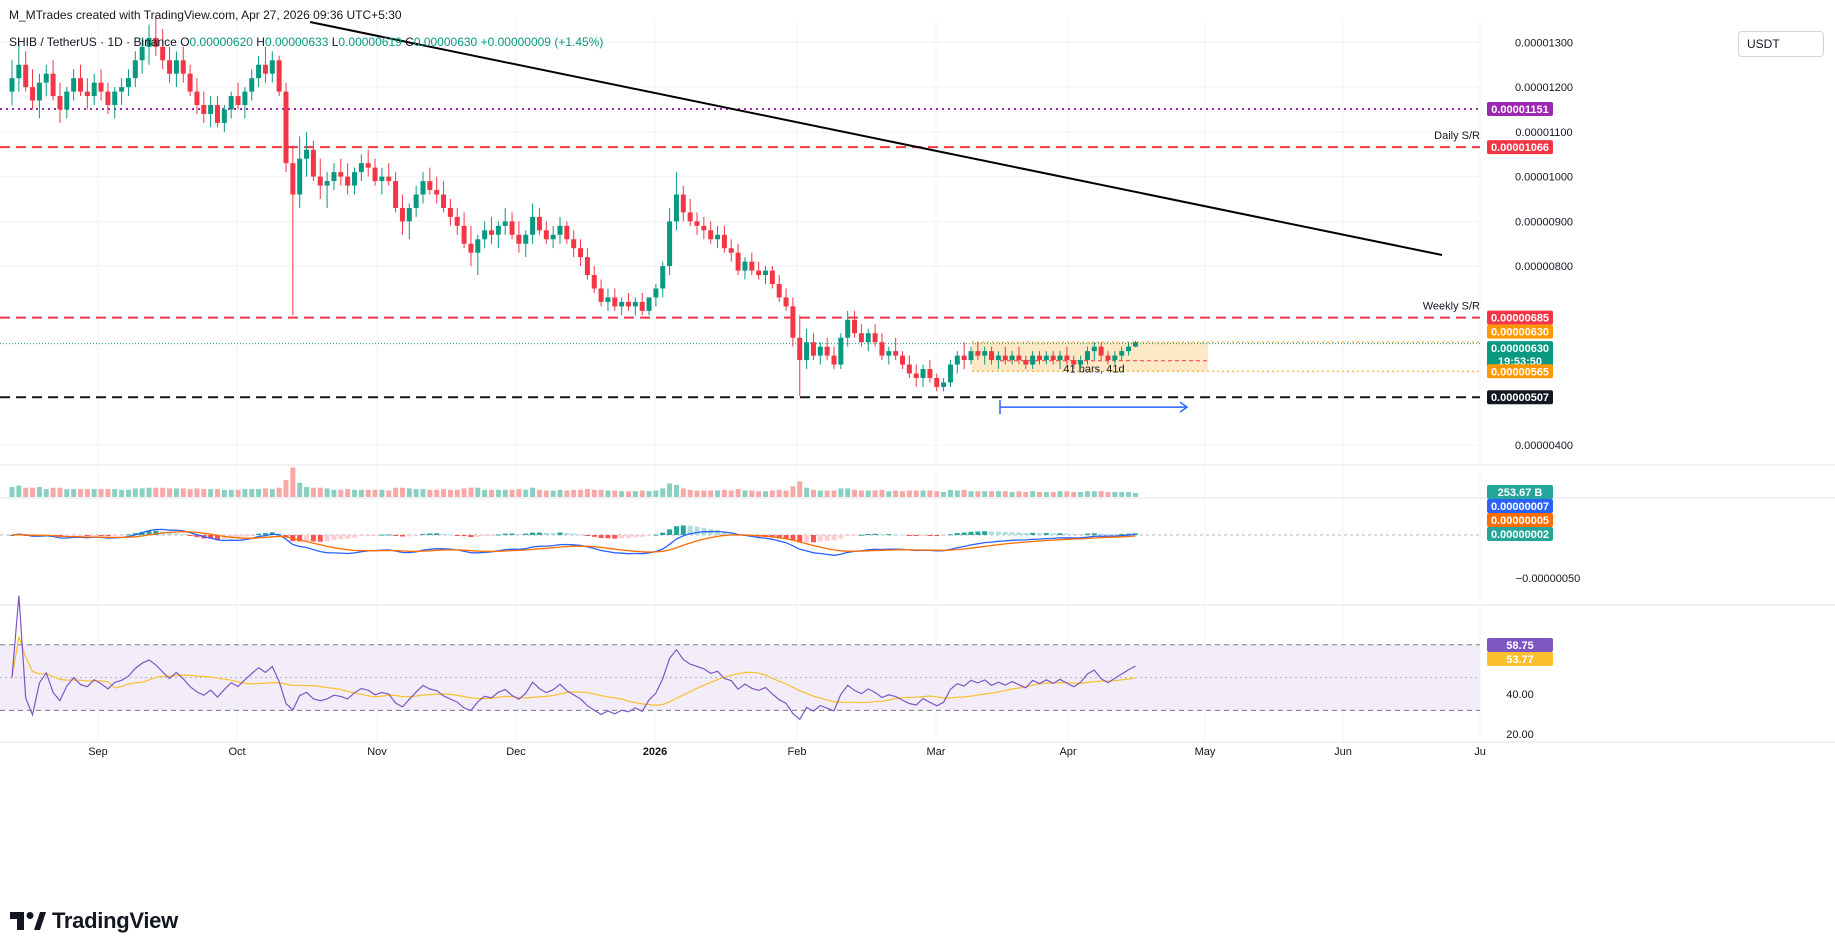 This screenshot has width=1835, height=951. What do you see at coordinates (94, 921) in the screenshot?
I see `brand-logo: TradingView` at bounding box center [94, 921].